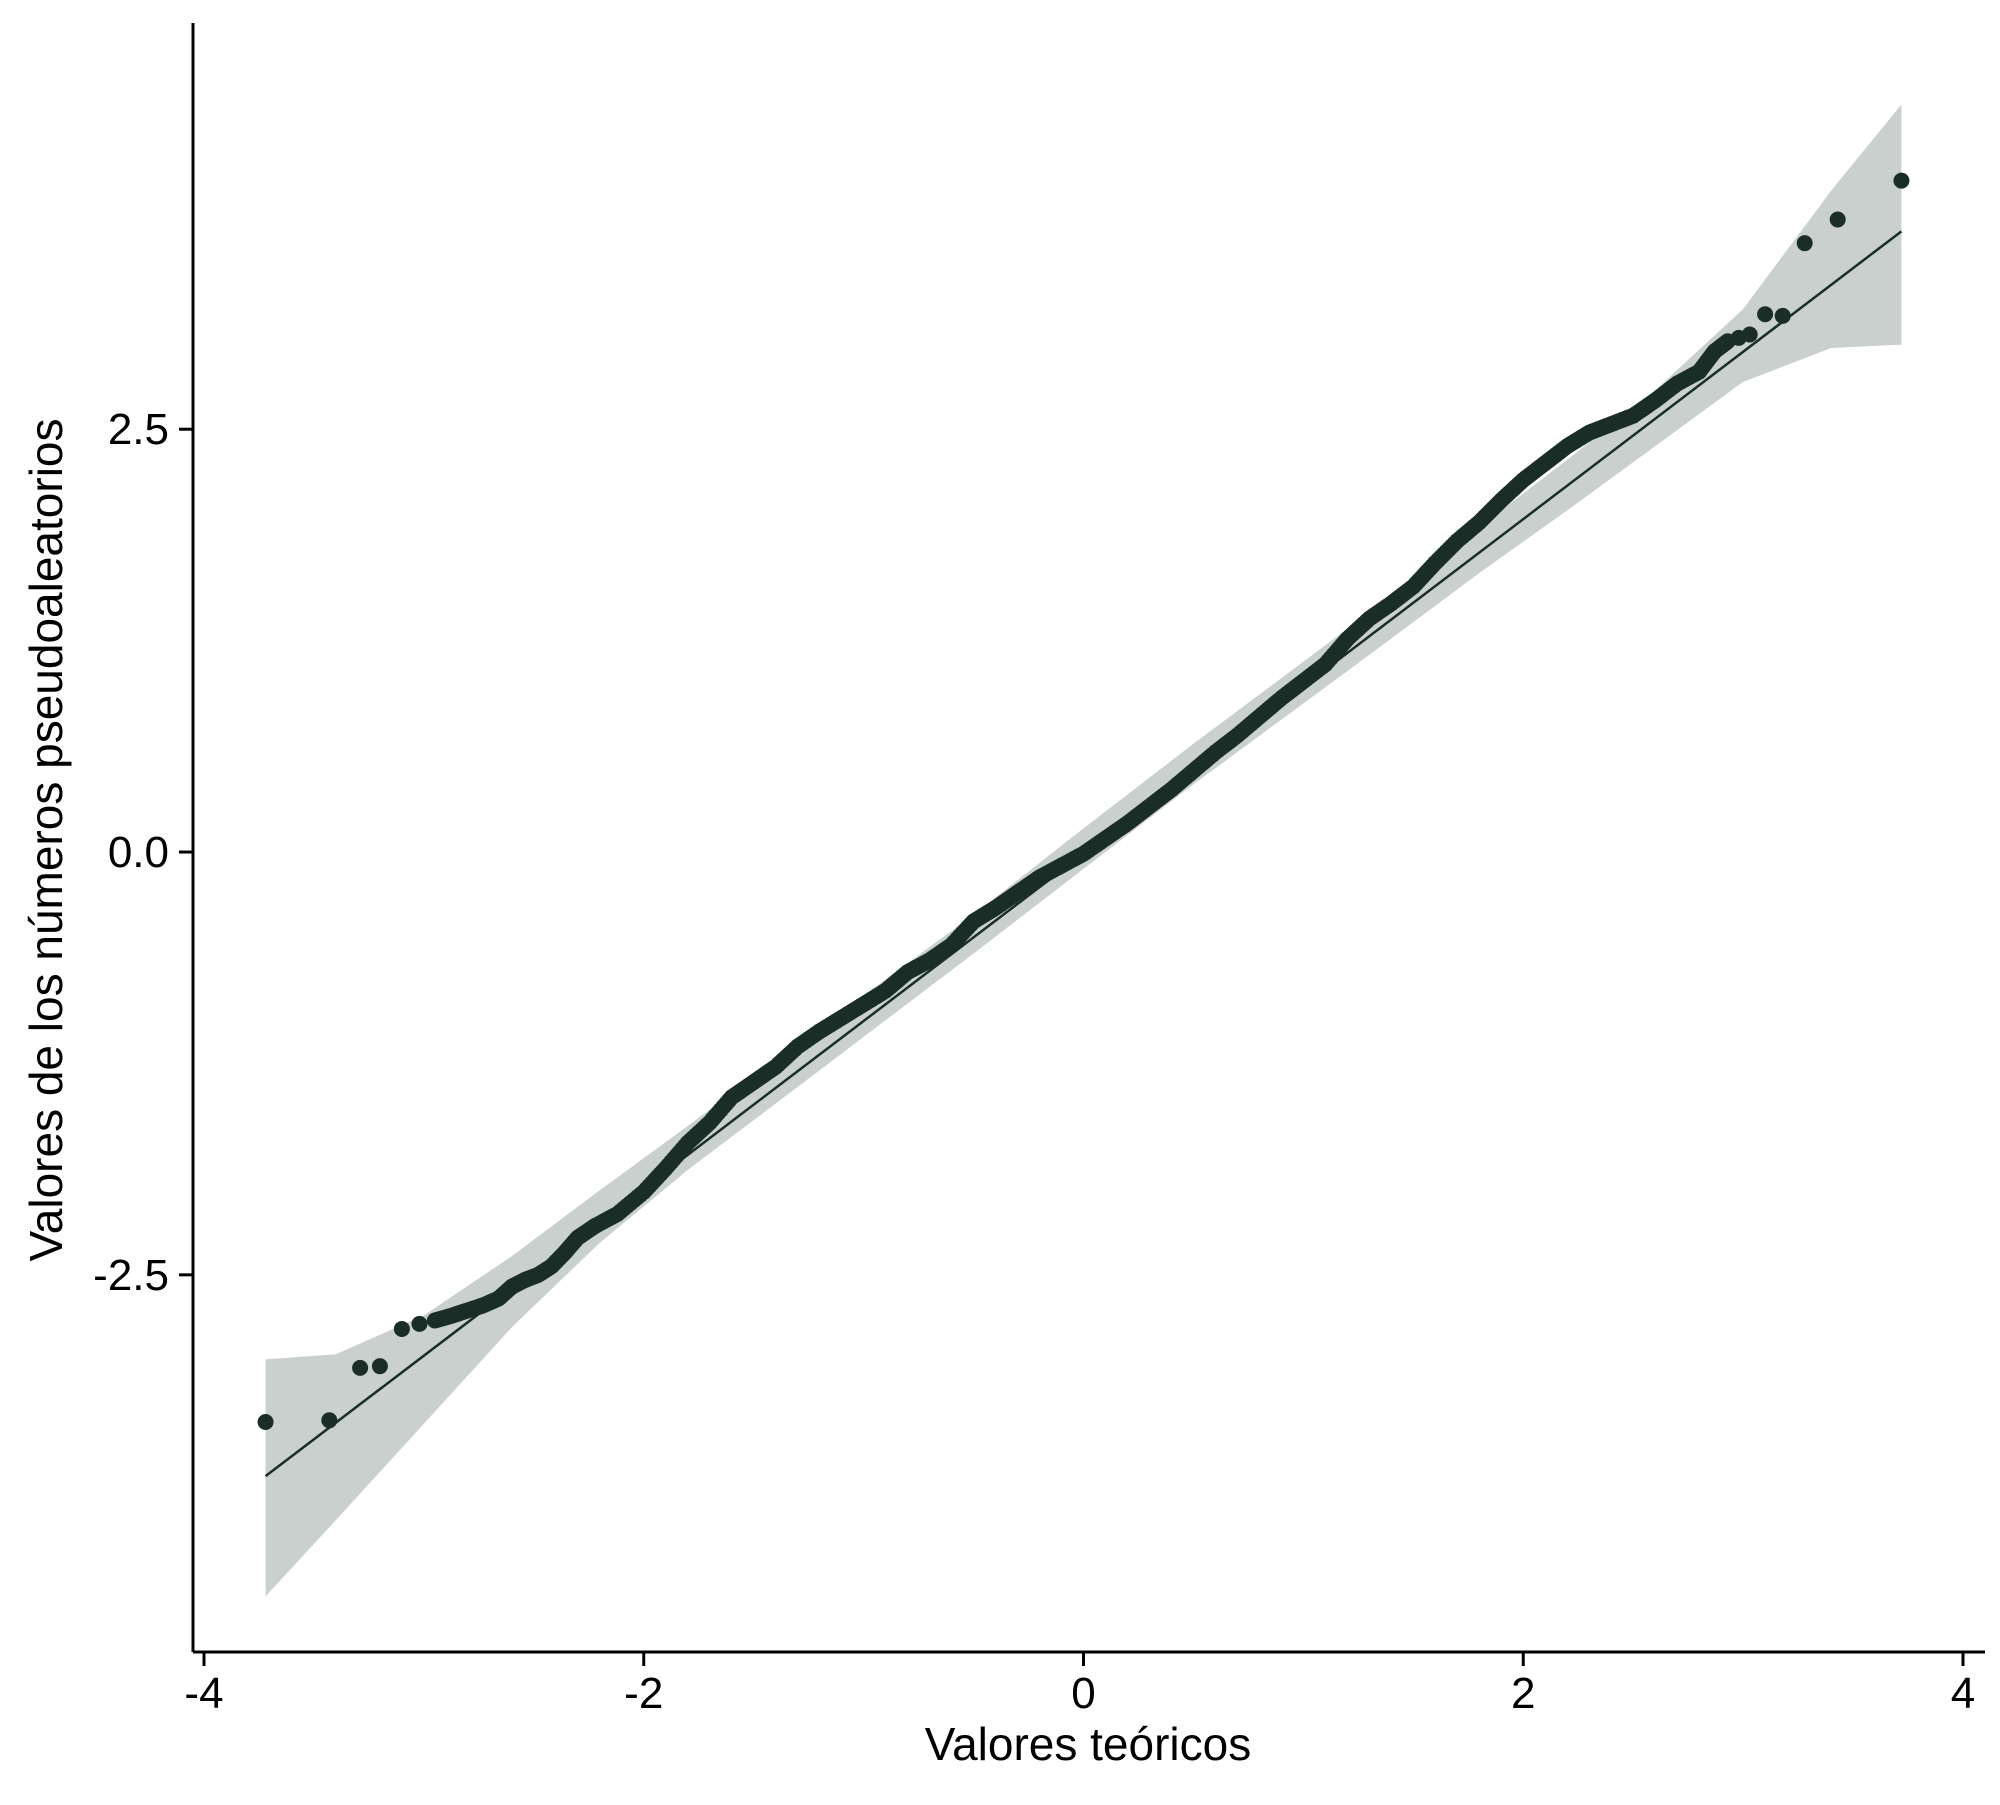 The image size is (2000, 1805). I want to click on x-tick-label: 0, so click(1083, 1693).